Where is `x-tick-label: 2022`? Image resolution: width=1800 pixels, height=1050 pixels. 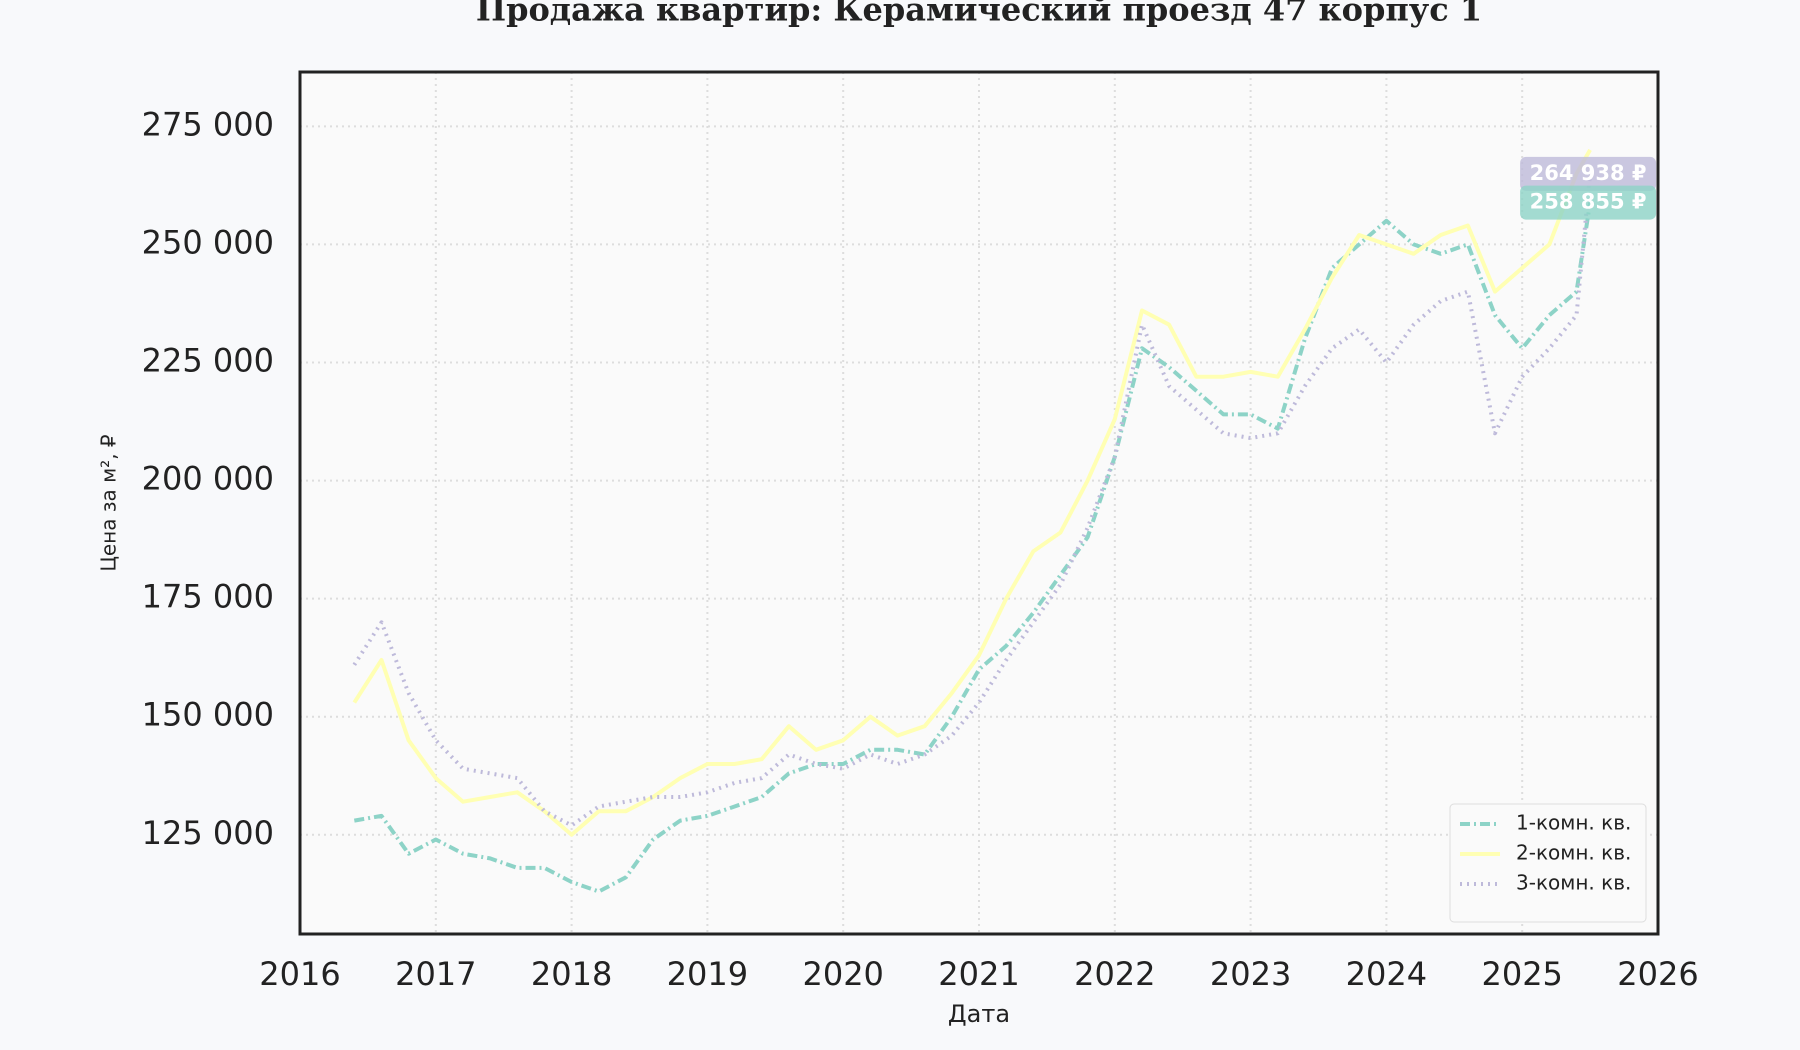 x-tick-label: 2022 is located at coordinates (1114, 974).